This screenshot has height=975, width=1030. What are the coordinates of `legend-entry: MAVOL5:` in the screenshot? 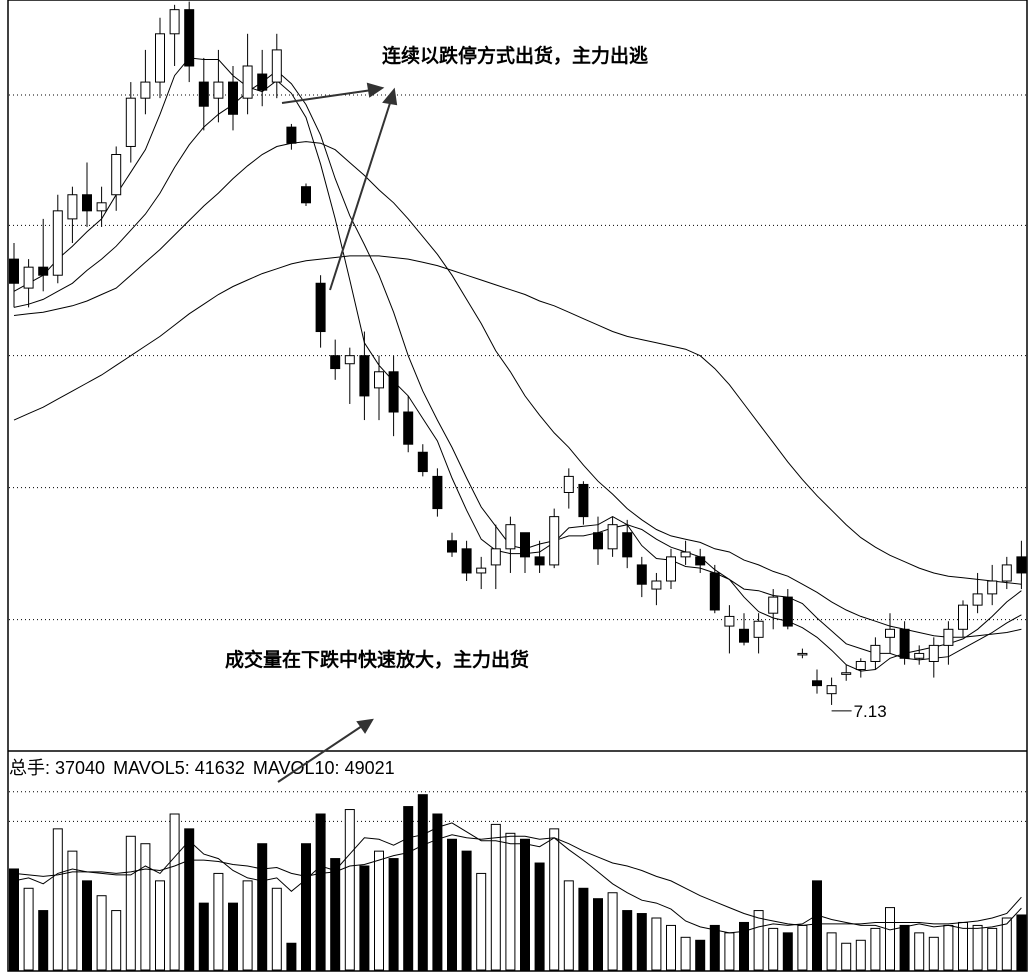 It's located at (151, 768).